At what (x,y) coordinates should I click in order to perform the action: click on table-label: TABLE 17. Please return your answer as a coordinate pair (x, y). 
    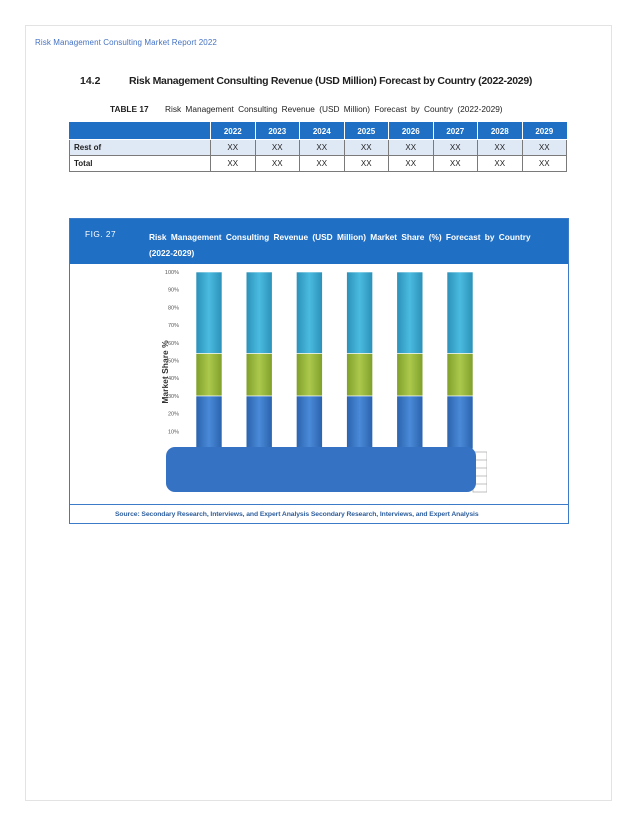
    Looking at the image, I should click on (129, 109).